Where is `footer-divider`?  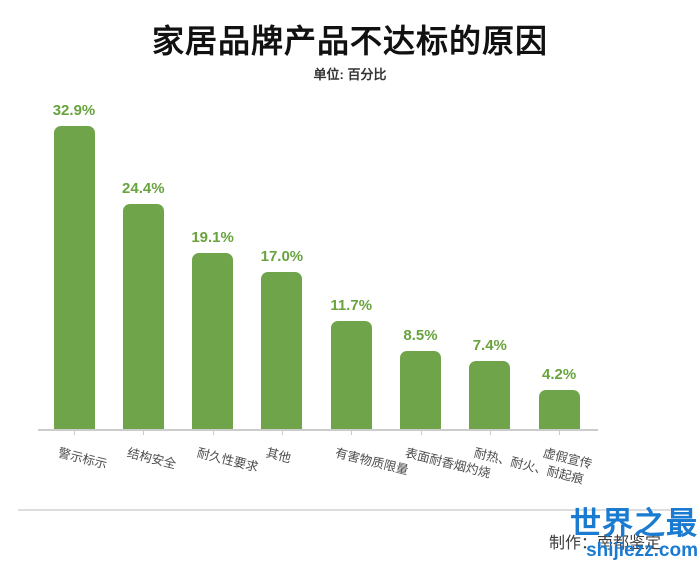 footer-divider is located at coordinates (347, 510).